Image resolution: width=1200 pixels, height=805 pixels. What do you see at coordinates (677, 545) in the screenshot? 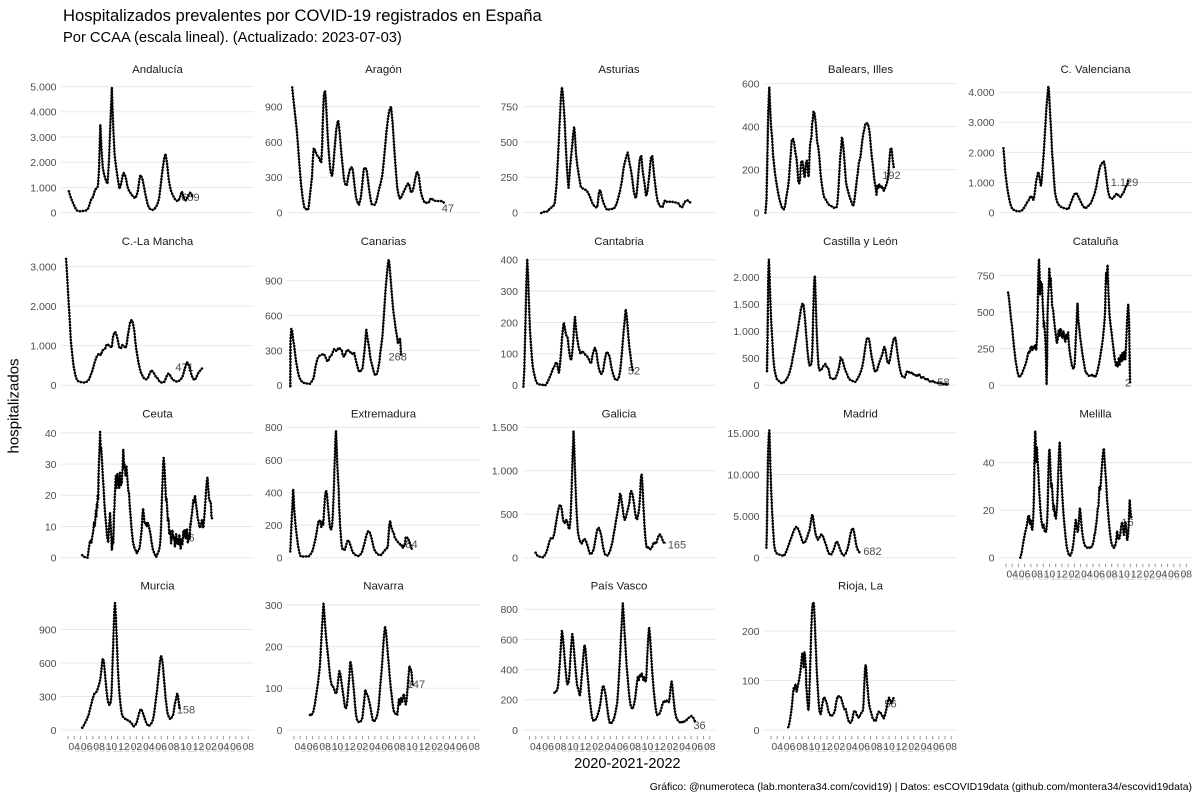
I see `svg-text: 165` at bounding box center [677, 545].